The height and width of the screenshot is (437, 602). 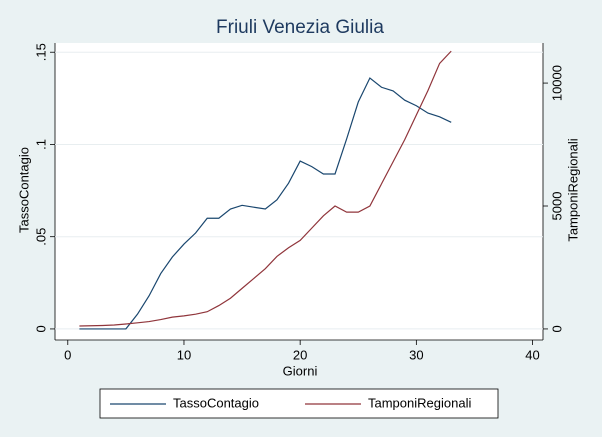 I want to click on legend-label: TamponiRegionali, so click(x=419, y=402).